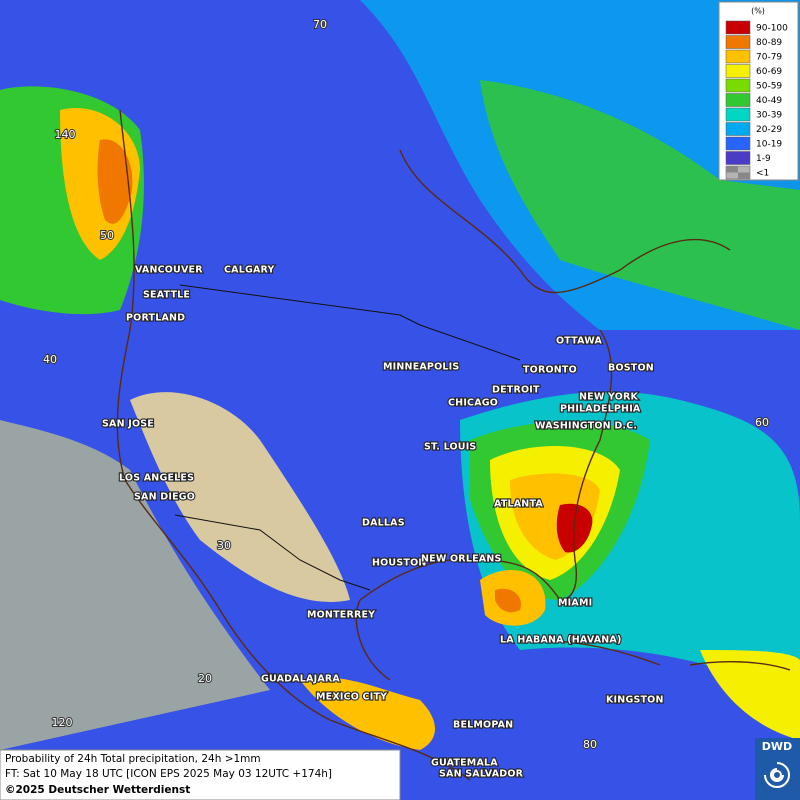 This screenshot has width=800, height=800. What do you see at coordinates (769, 145) in the screenshot?
I see `legend-label: 10-19` at bounding box center [769, 145].